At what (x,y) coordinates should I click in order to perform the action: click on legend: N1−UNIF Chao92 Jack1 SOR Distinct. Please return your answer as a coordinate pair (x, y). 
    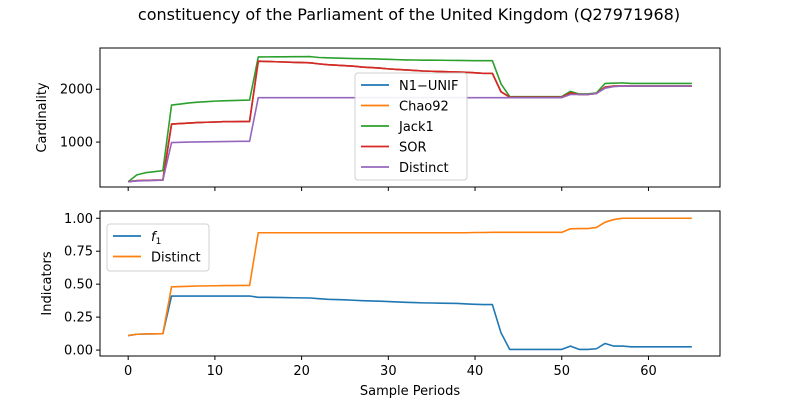
    Looking at the image, I should click on (411, 126).